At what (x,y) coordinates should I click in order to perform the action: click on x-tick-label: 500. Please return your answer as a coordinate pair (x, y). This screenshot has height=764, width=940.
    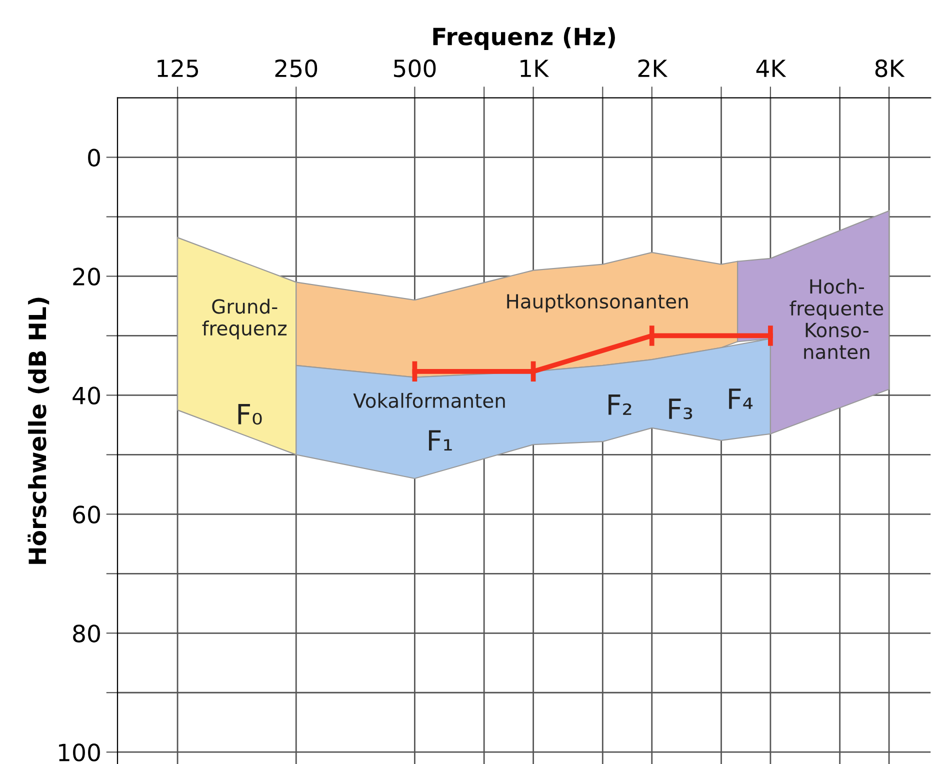
    Looking at the image, I should click on (415, 68).